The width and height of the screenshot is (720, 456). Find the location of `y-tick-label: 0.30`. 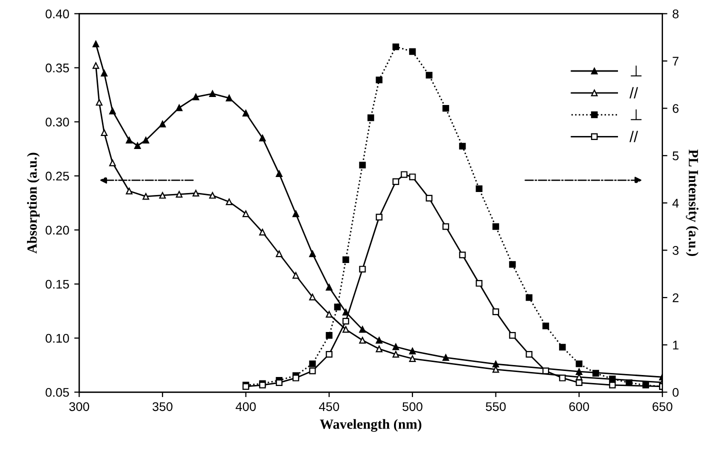

y-tick-label: 0.30 is located at coordinates (57, 122).